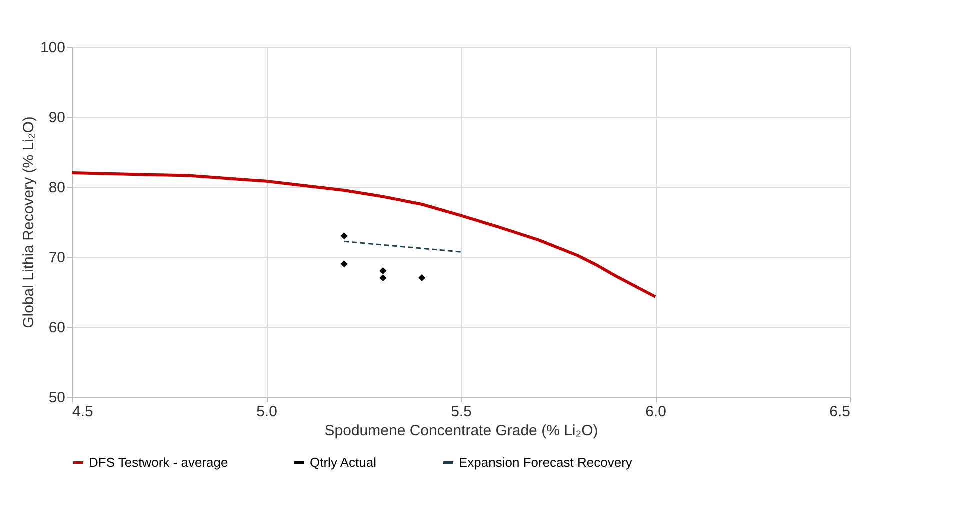 This screenshot has width=977, height=530. What do you see at coordinates (158, 462) in the screenshot?
I see `legend-label: DFS Testwork - average` at bounding box center [158, 462].